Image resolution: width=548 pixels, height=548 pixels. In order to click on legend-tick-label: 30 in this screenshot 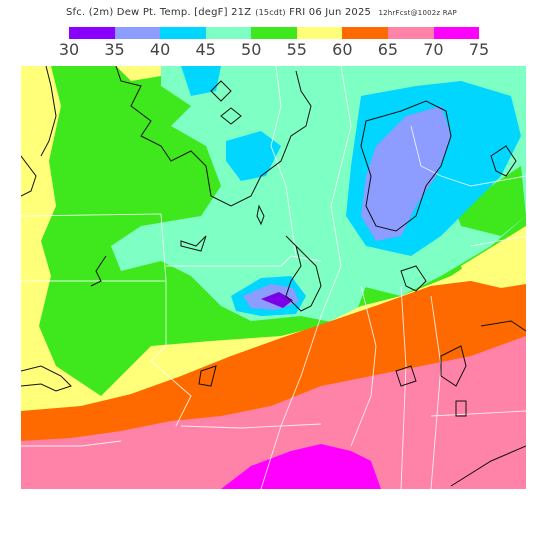, I will do `click(69, 49)`.